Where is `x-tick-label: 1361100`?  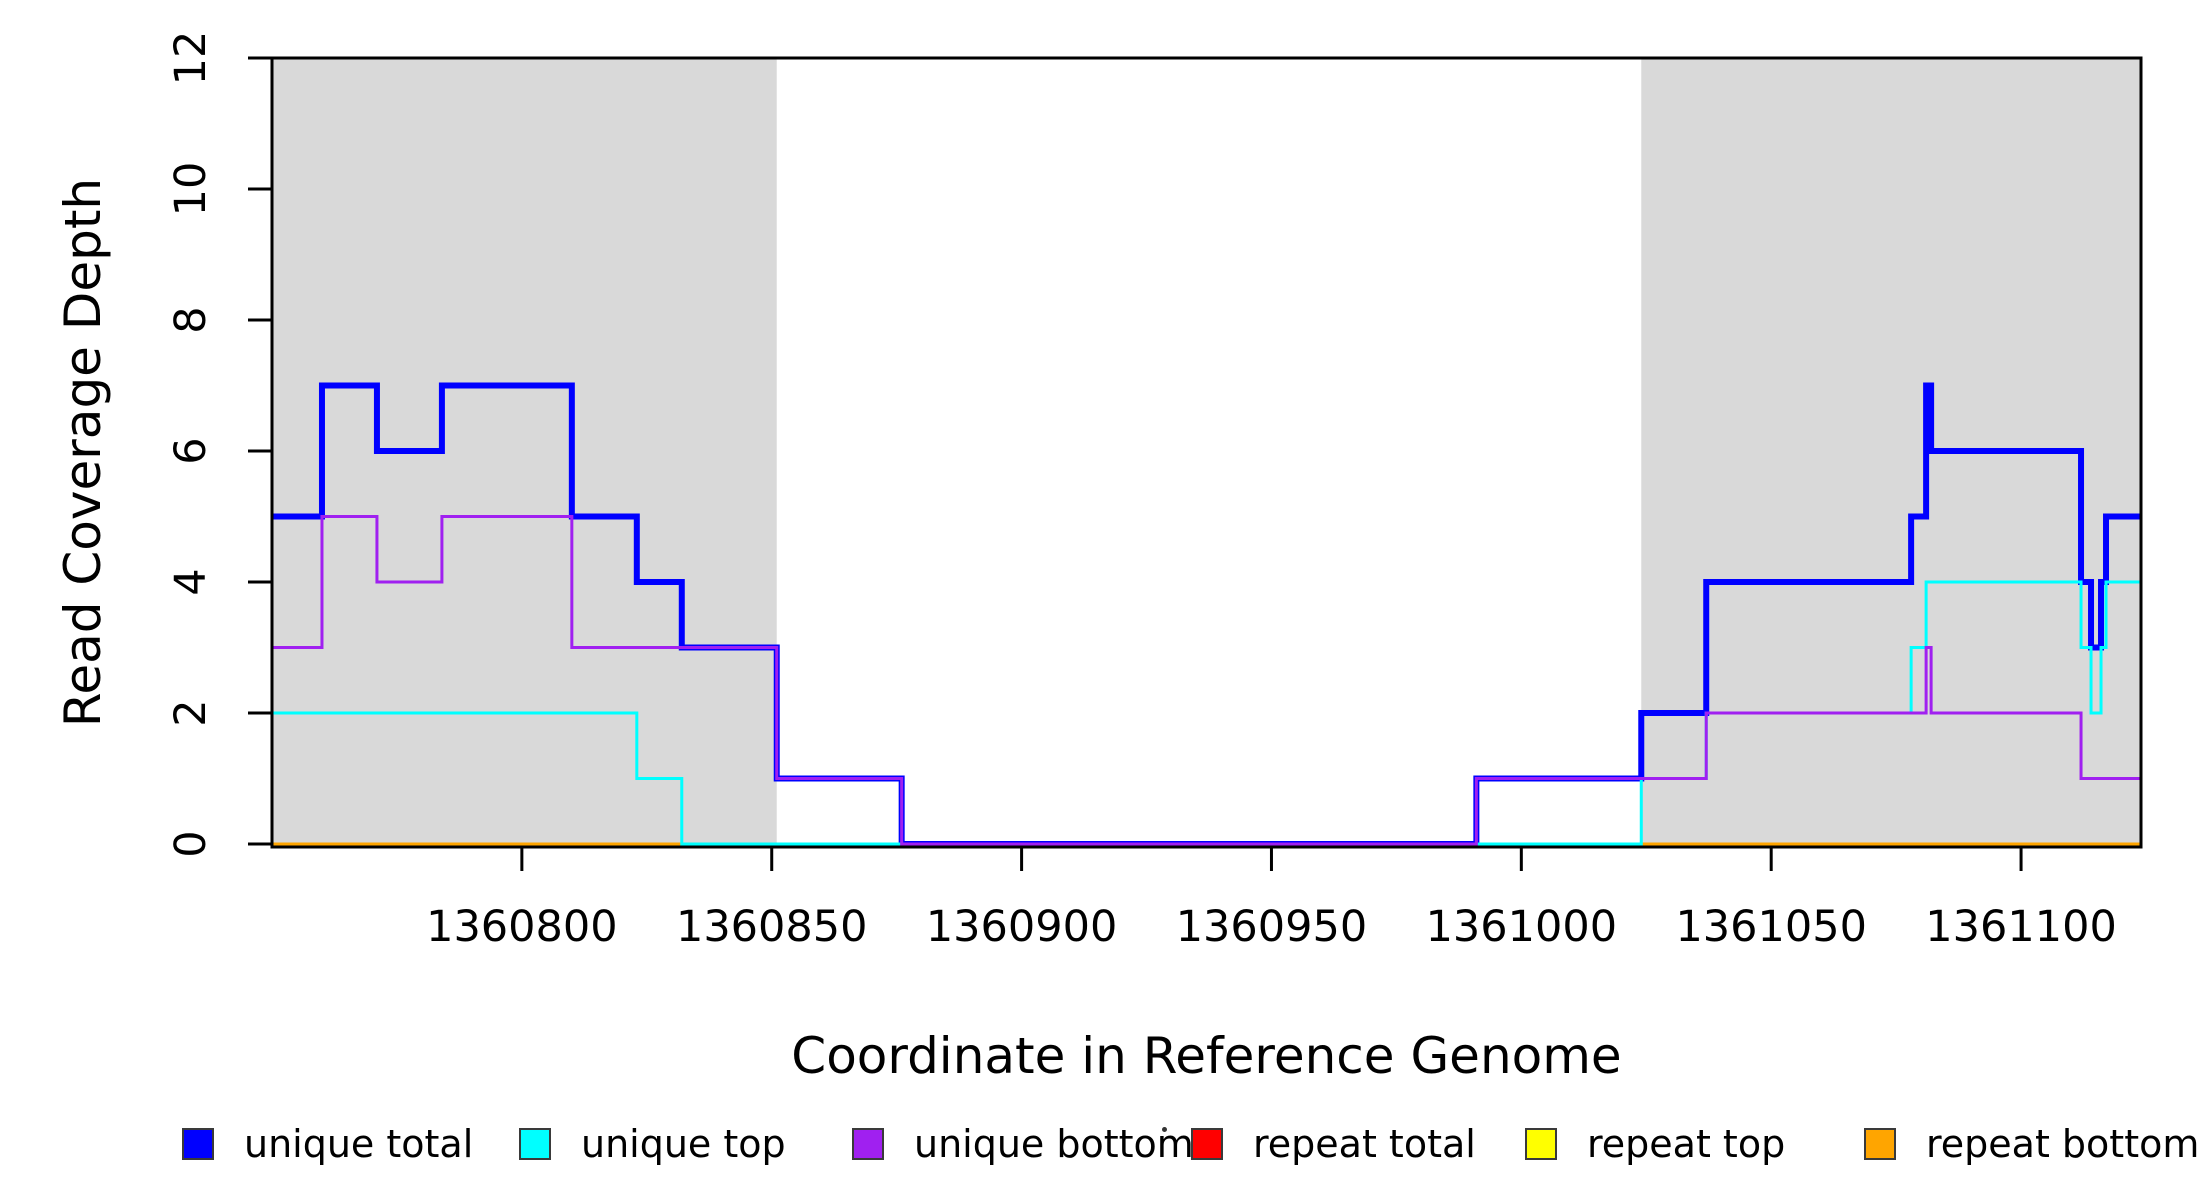
x-tick-label: 1361100 is located at coordinates (2021, 927).